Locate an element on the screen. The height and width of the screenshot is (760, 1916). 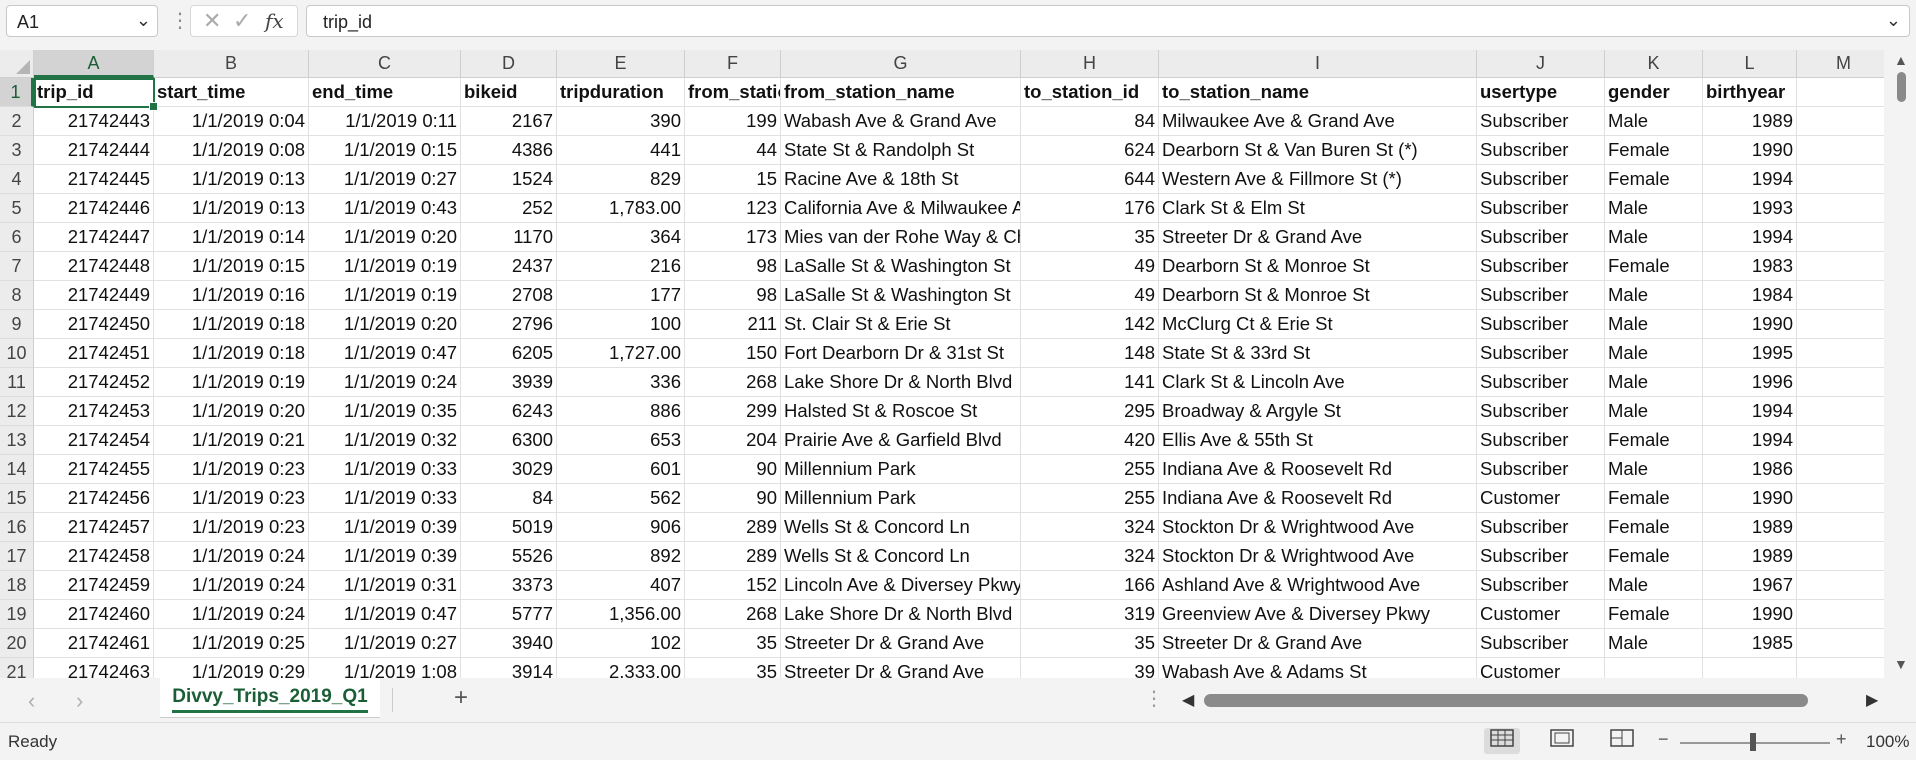
table-cell: 166 is located at coordinates (1090, 585).